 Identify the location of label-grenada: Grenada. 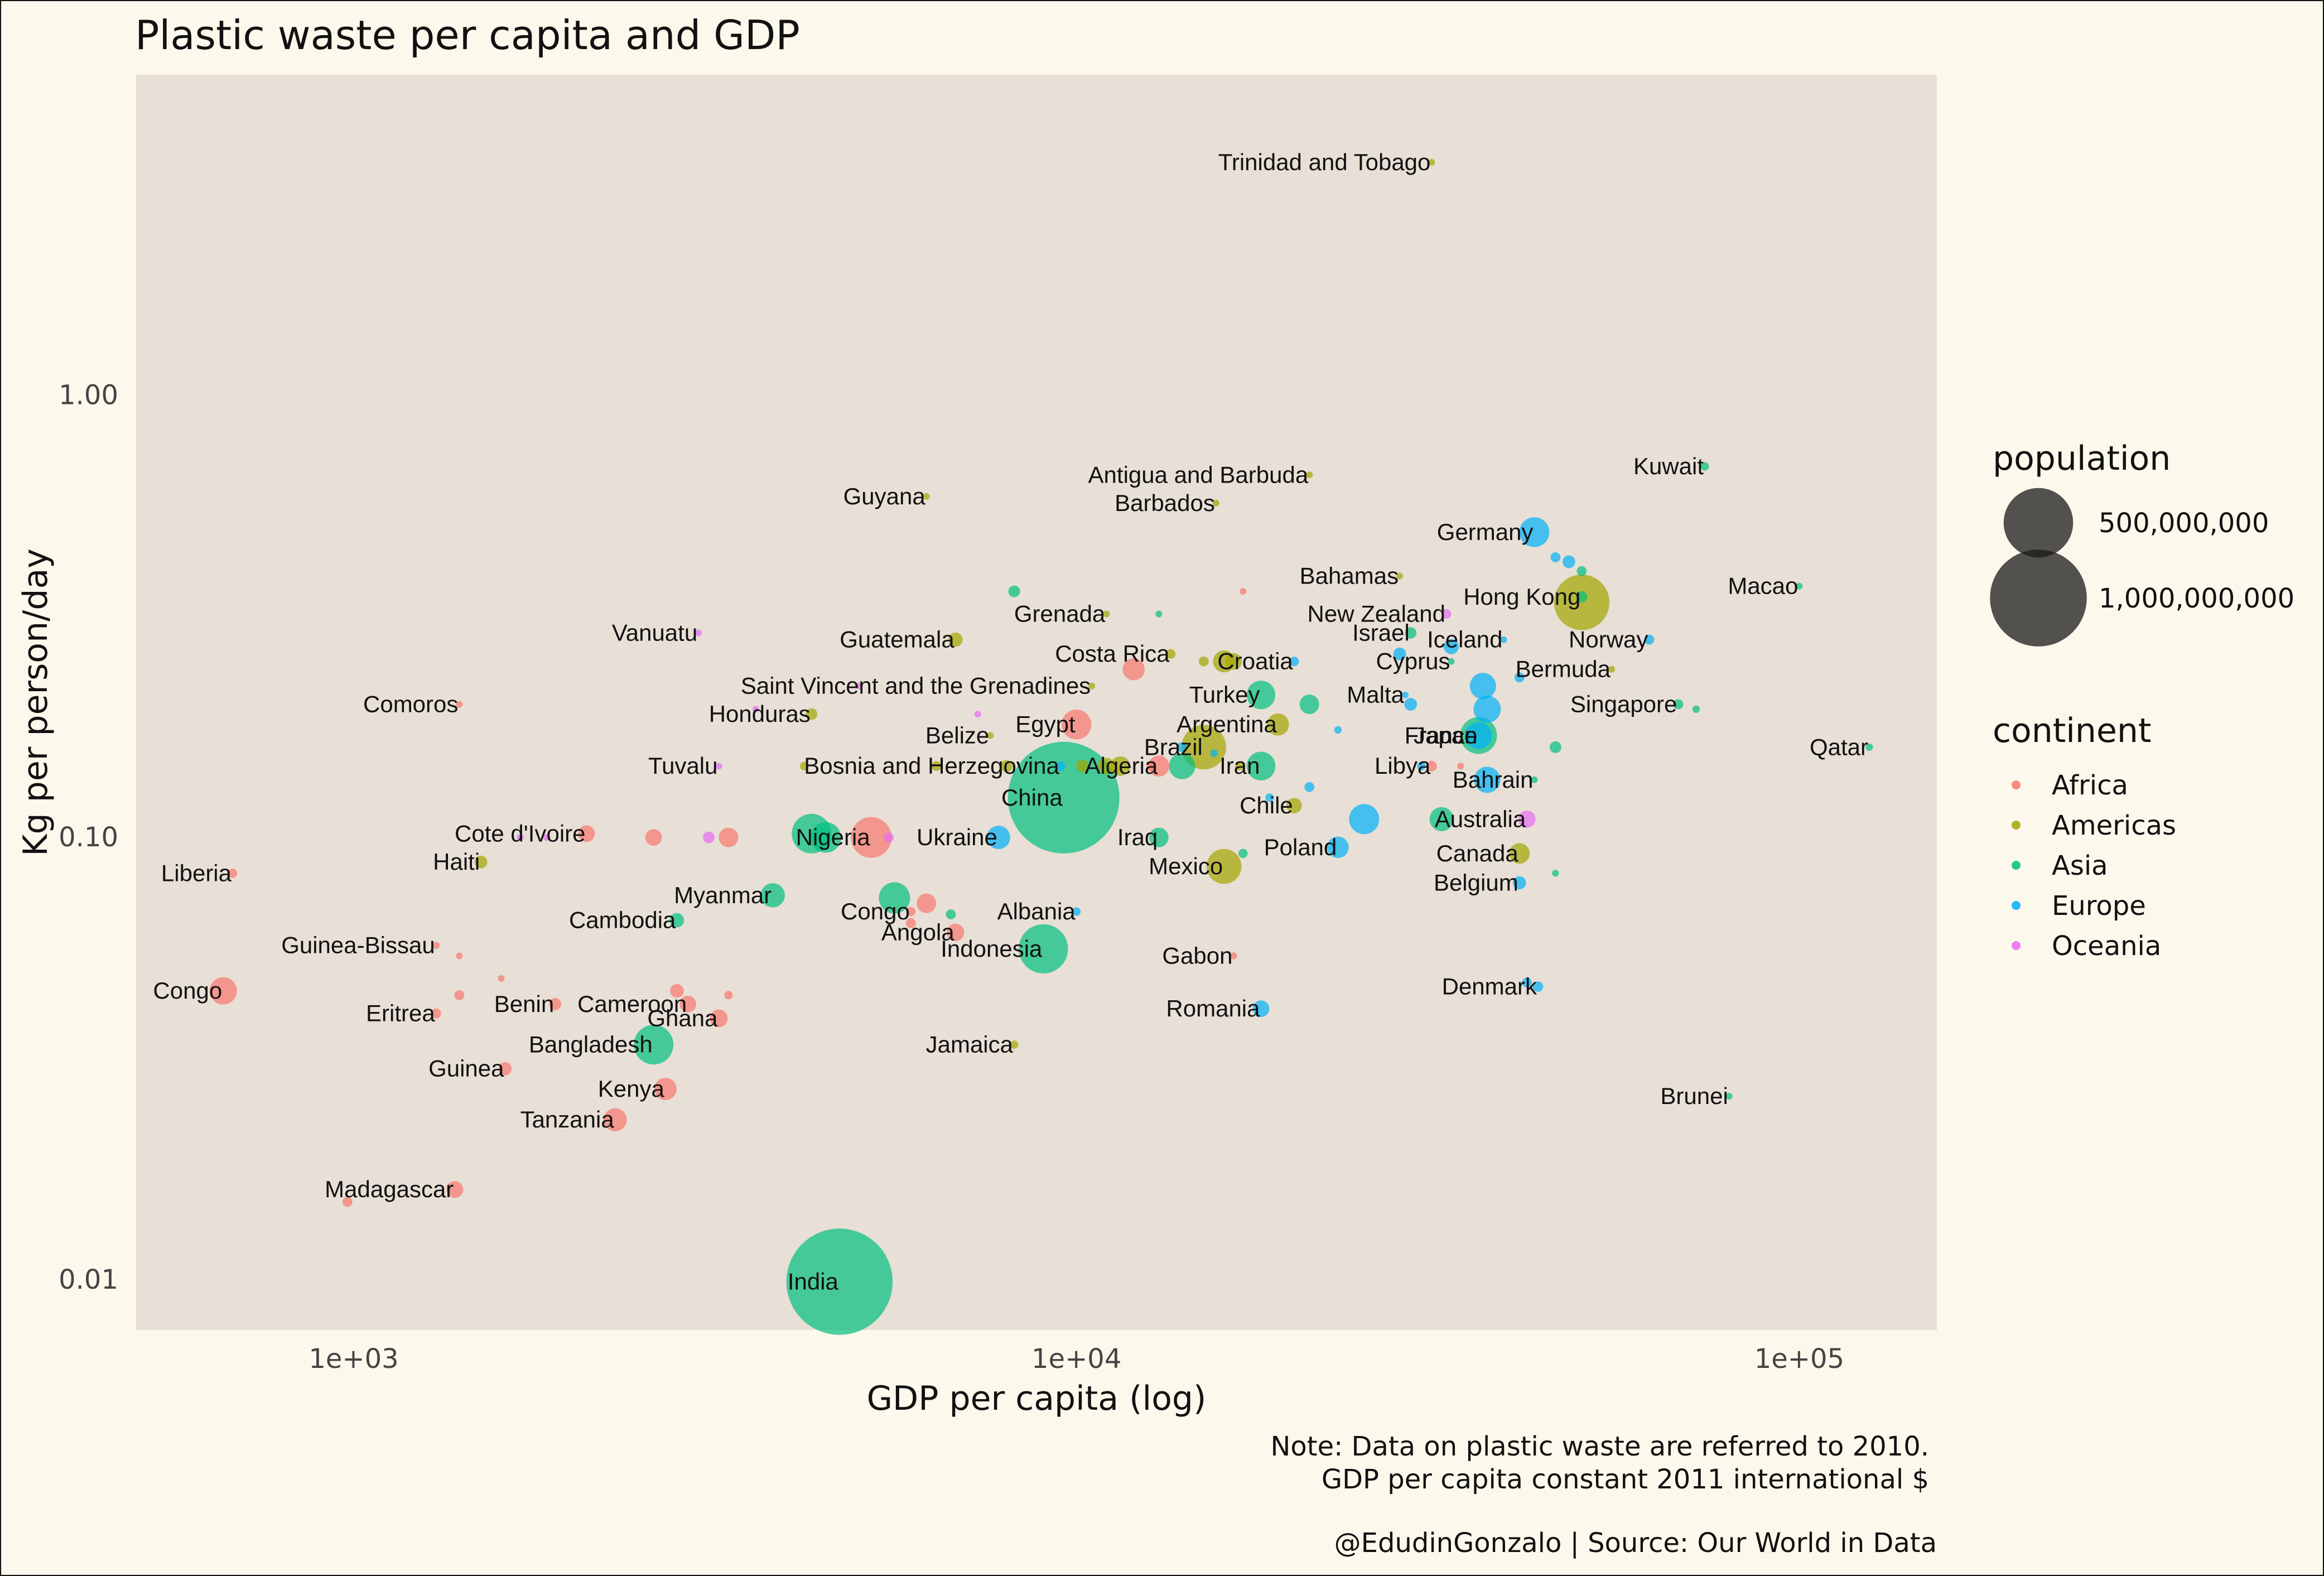
(1060, 614).